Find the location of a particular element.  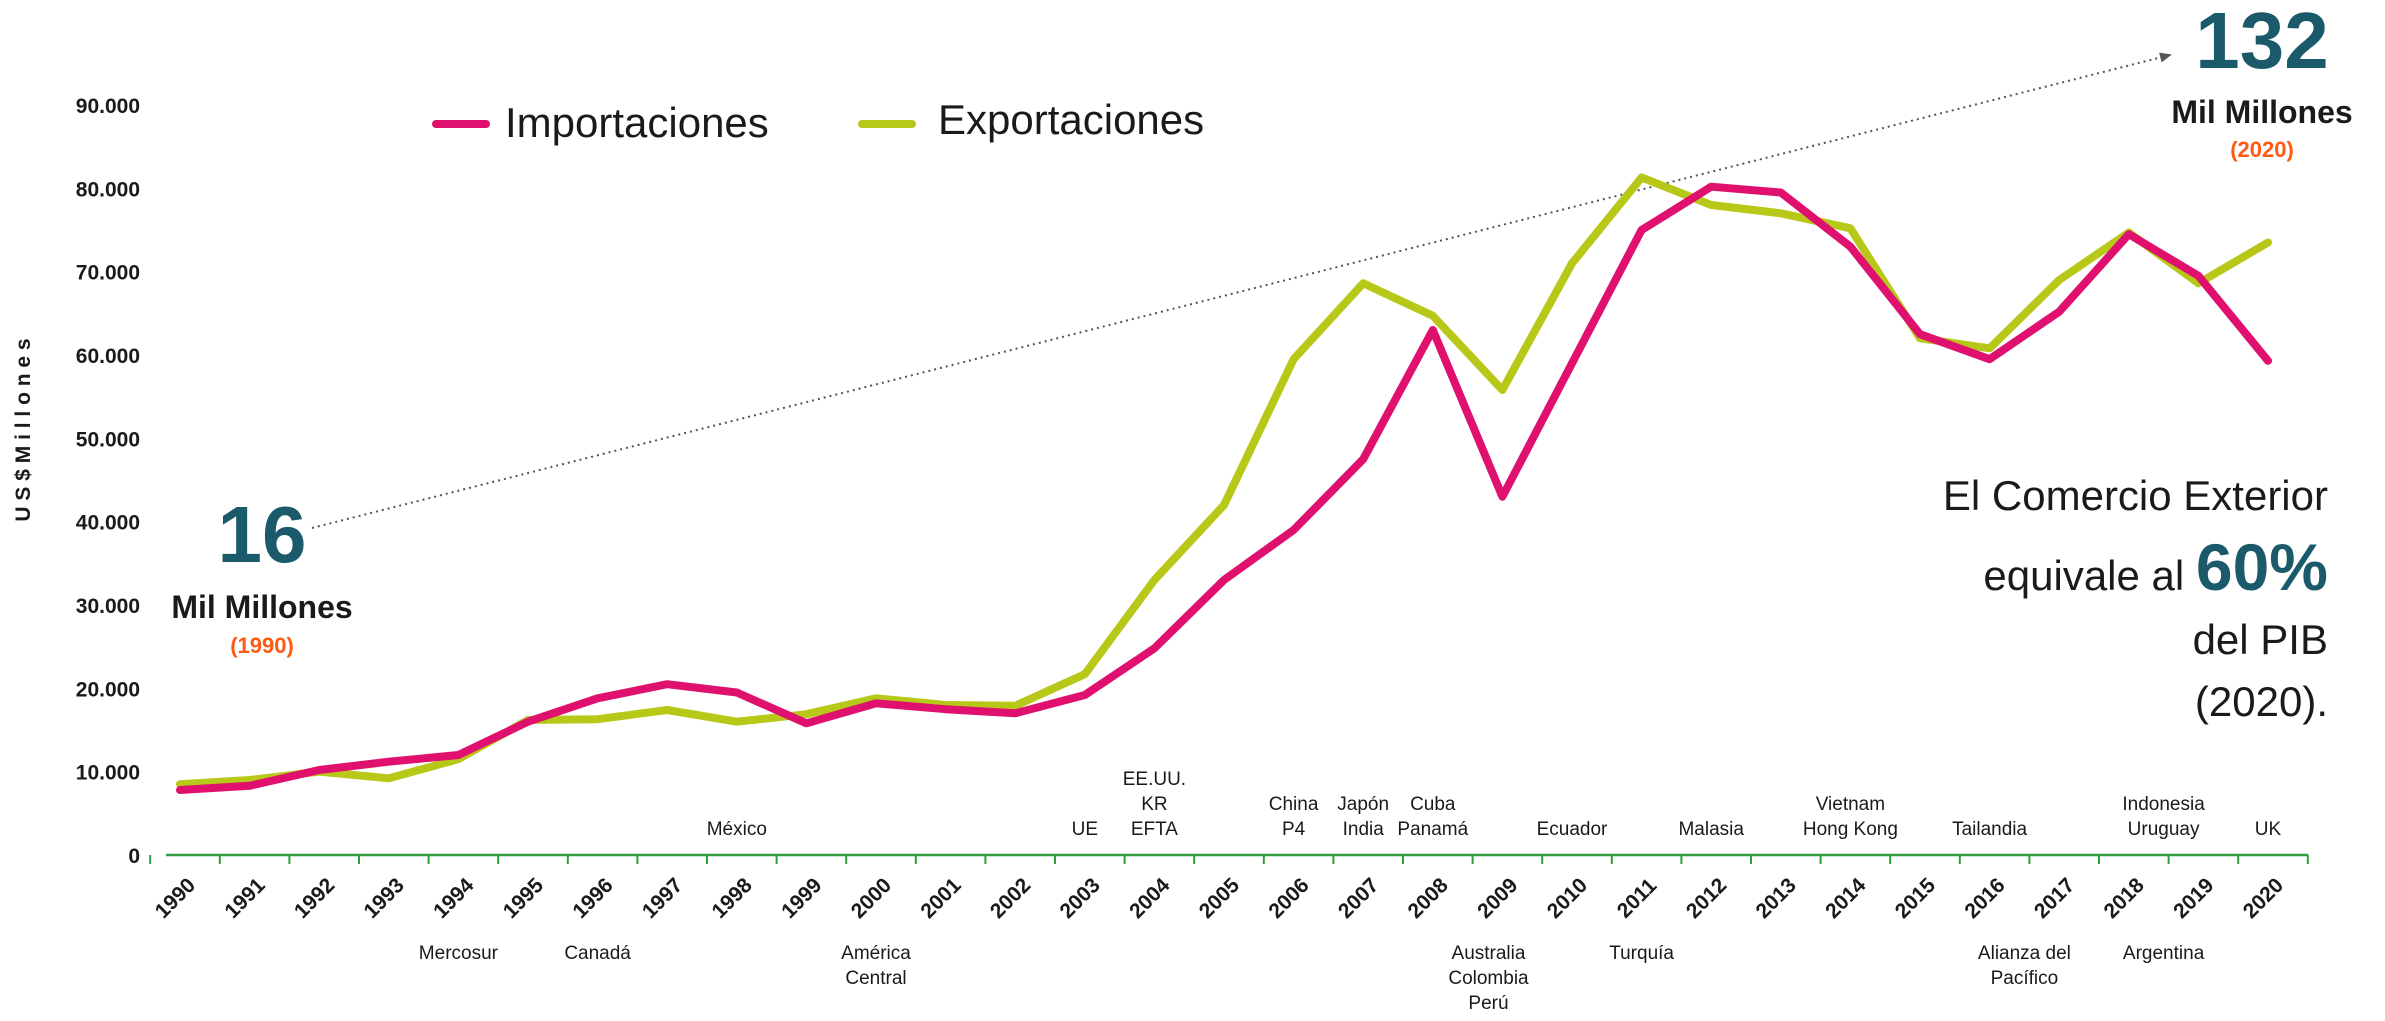

y-tick-label: 40.000 is located at coordinates (108, 523).